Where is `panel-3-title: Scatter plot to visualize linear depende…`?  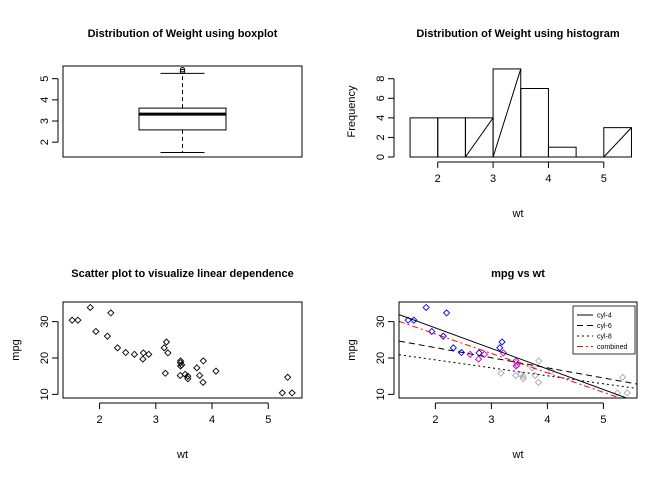
panel-3-title: Scatter plot to visualize linear depende… is located at coordinates (182, 274).